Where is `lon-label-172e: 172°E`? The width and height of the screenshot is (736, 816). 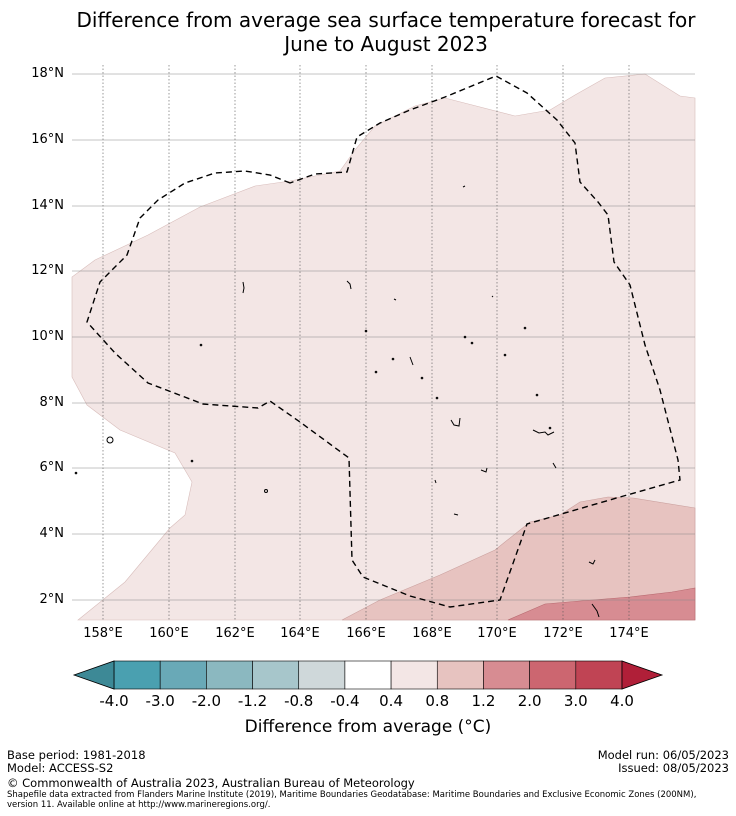
lon-label-172e: 172°E is located at coordinates (563, 633).